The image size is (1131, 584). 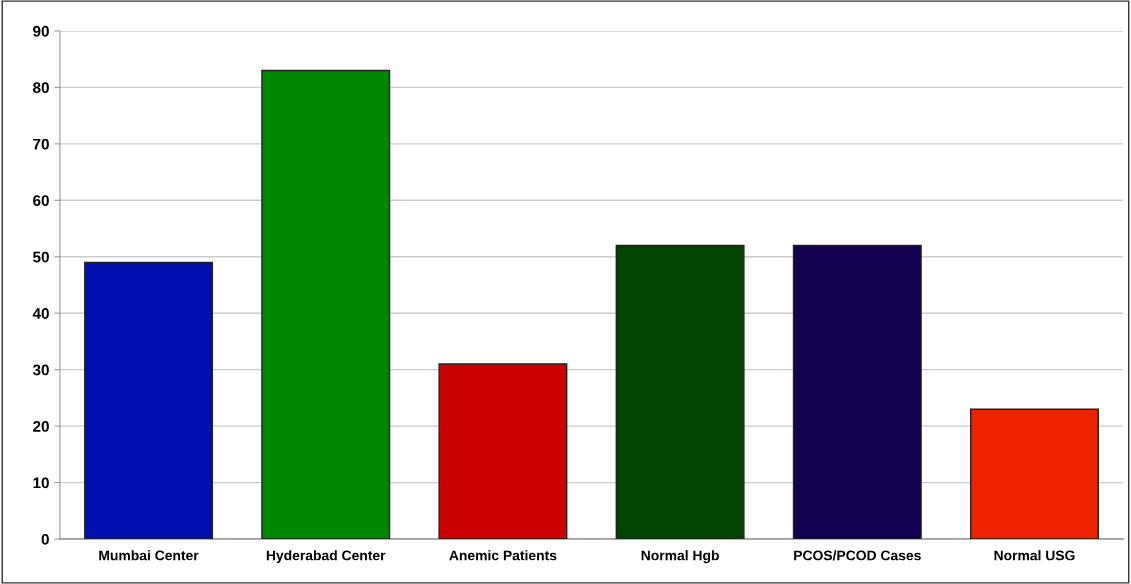 I want to click on y-tick-label: 70, so click(x=41, y=144).